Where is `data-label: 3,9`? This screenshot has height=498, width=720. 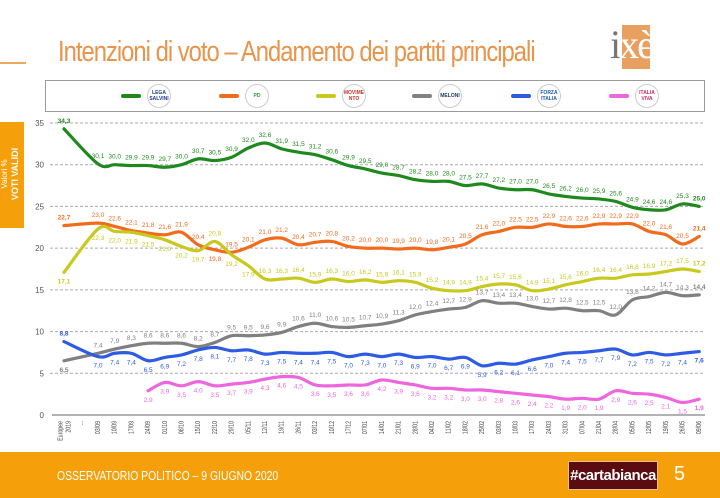 data-label: 3,9 is located at coordinates (164, 391).